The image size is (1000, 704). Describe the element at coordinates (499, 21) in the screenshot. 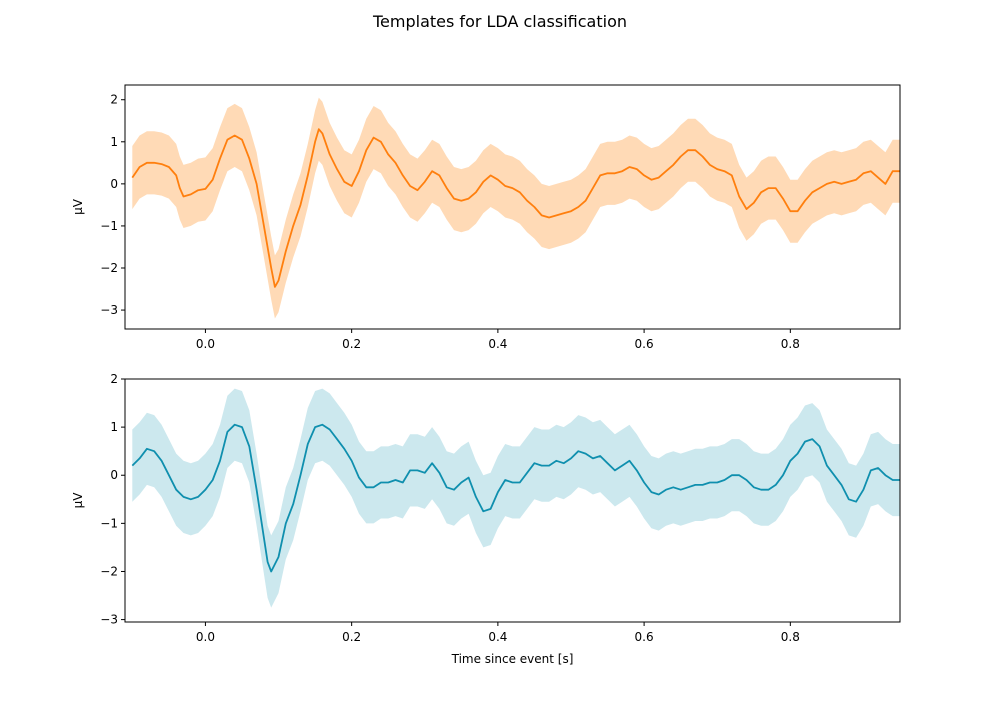

I see `figure-title: Templates for LDA classification` at that location.